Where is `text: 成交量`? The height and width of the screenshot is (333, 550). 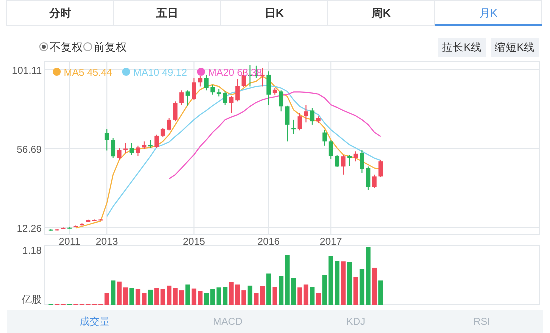
text: 成交量 is located at coordinates (95, 322).